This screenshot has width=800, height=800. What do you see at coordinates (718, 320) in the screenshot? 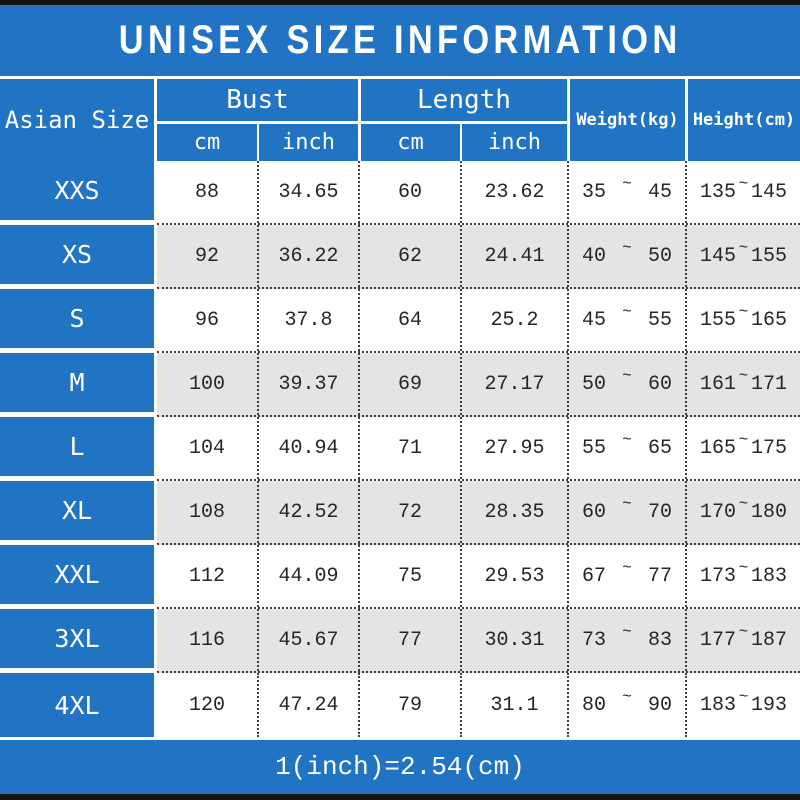
I see `height-min: 155` at bounding box center [718, 320].